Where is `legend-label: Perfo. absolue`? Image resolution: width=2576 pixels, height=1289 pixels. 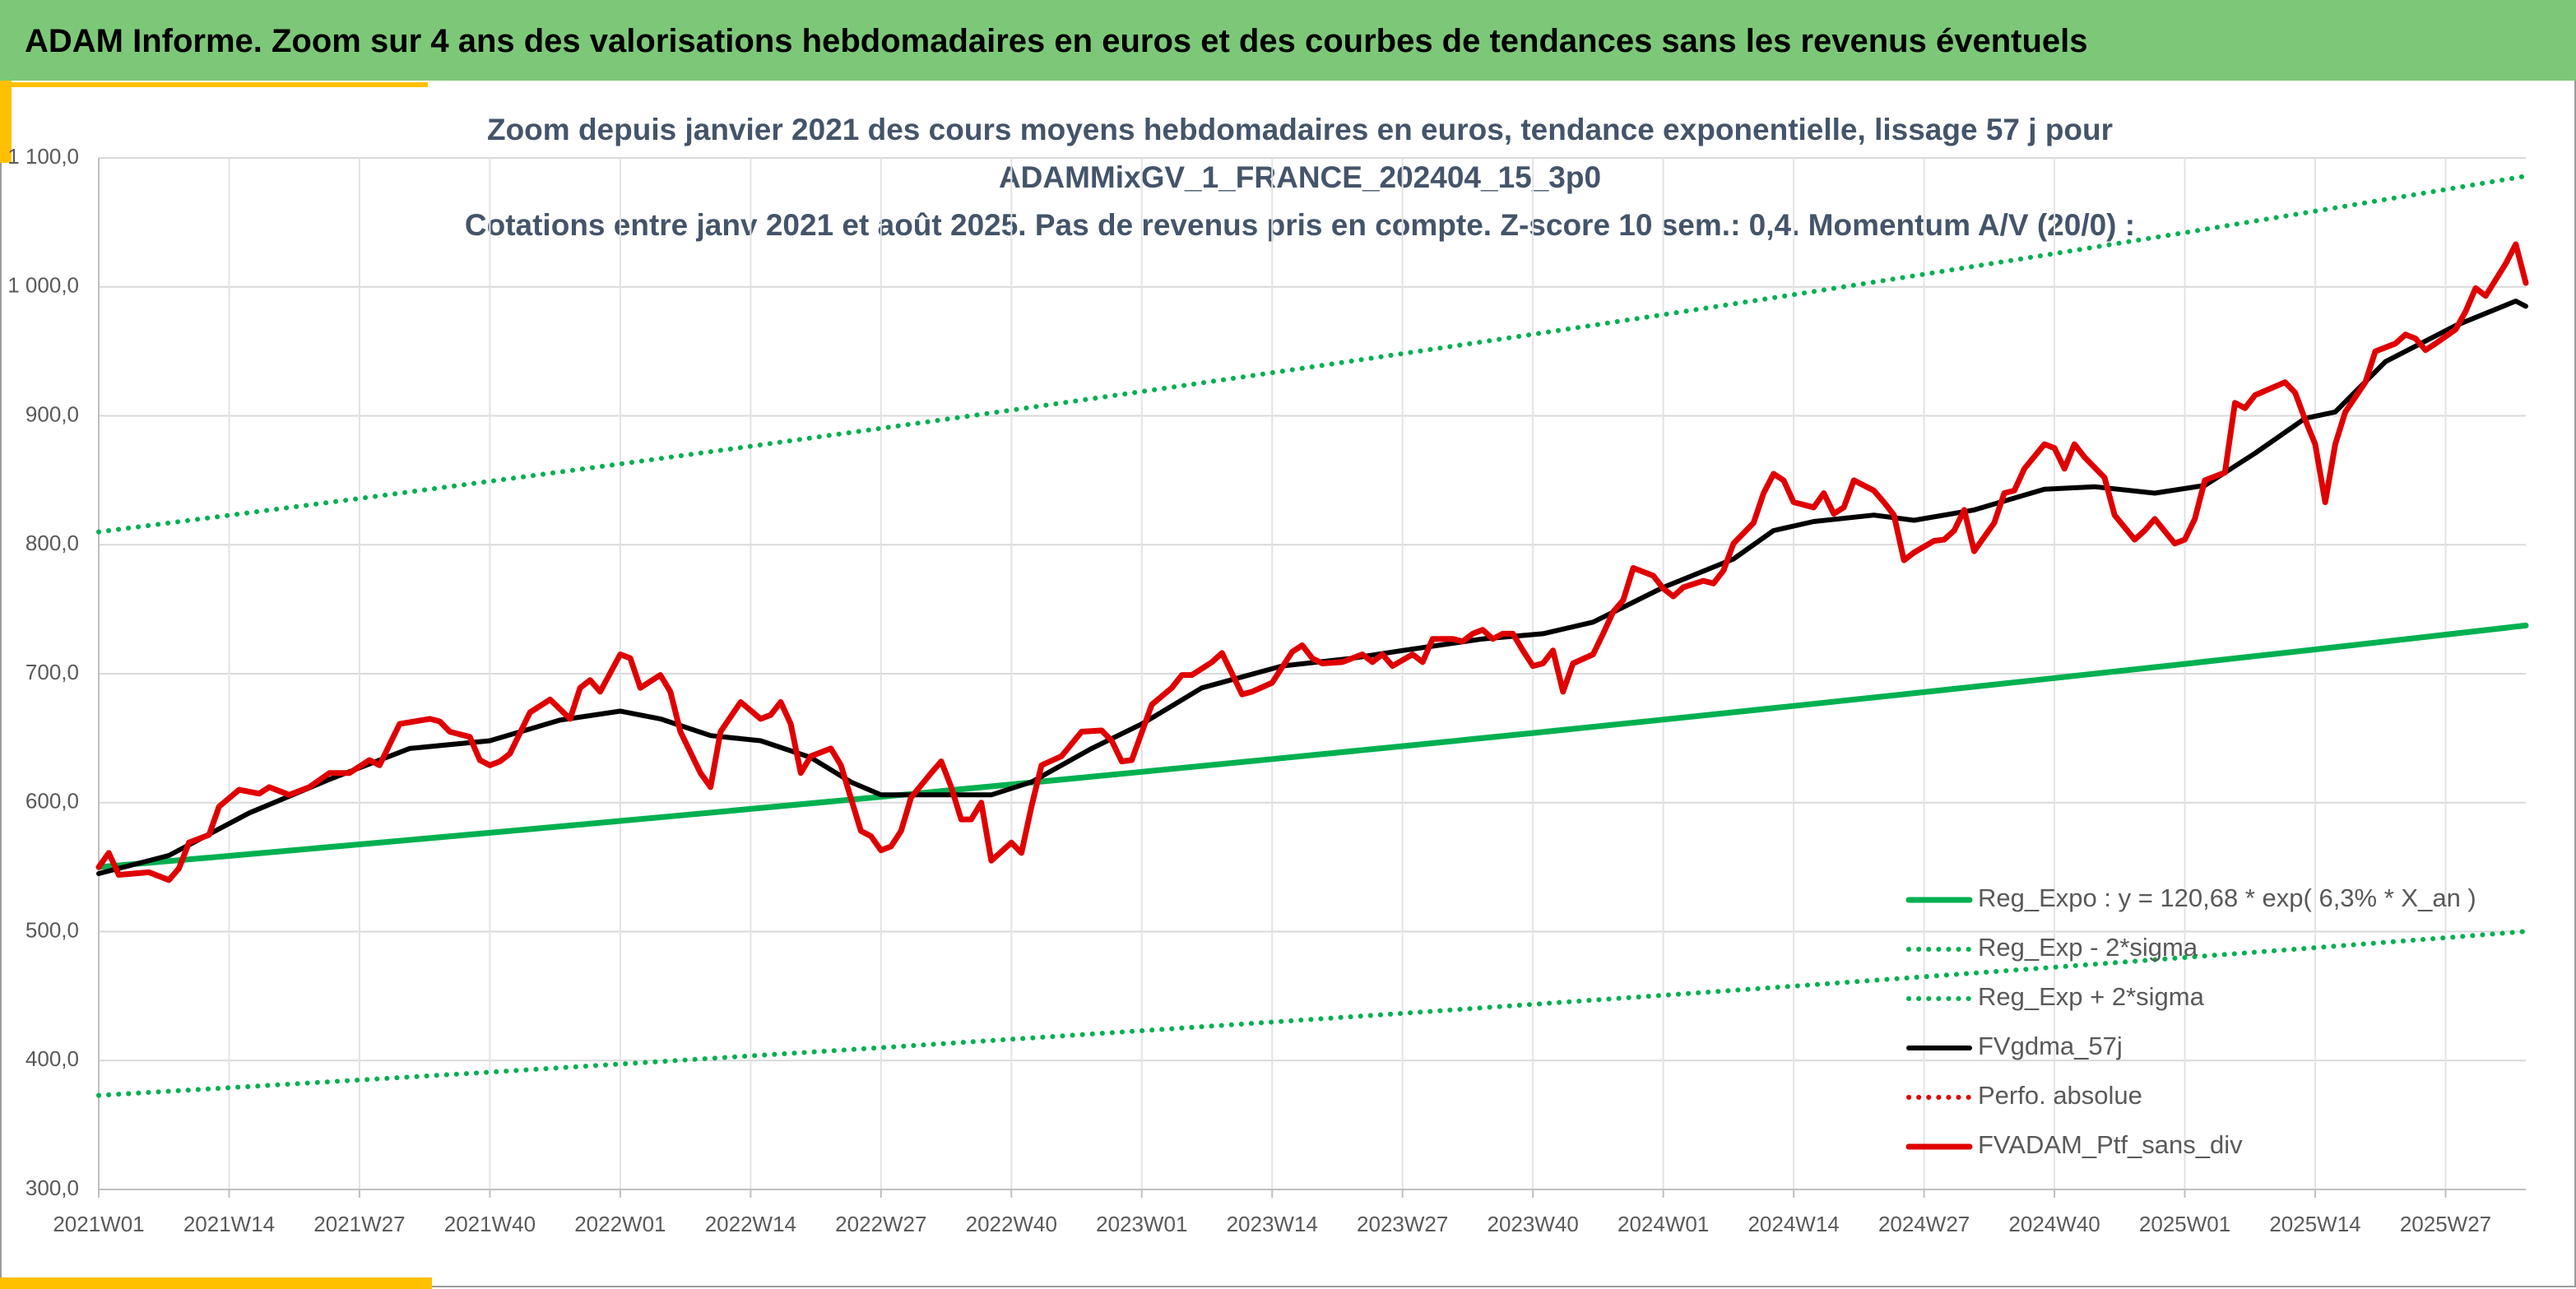
legend-label: Perfo. absolue is located at coordinates (2060, 1095).